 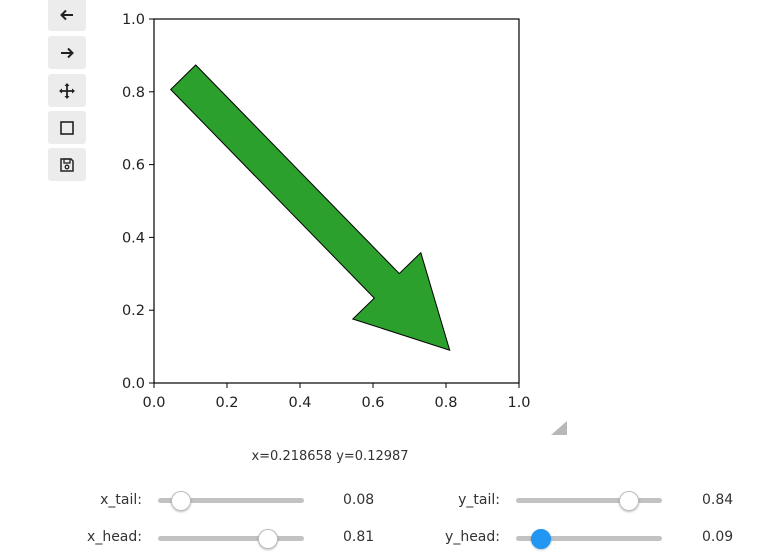 What do you see at coordinates (181, 500) in the screenshot?
I see `x-tail-slider-thumb` at bounding box center [181, 500].